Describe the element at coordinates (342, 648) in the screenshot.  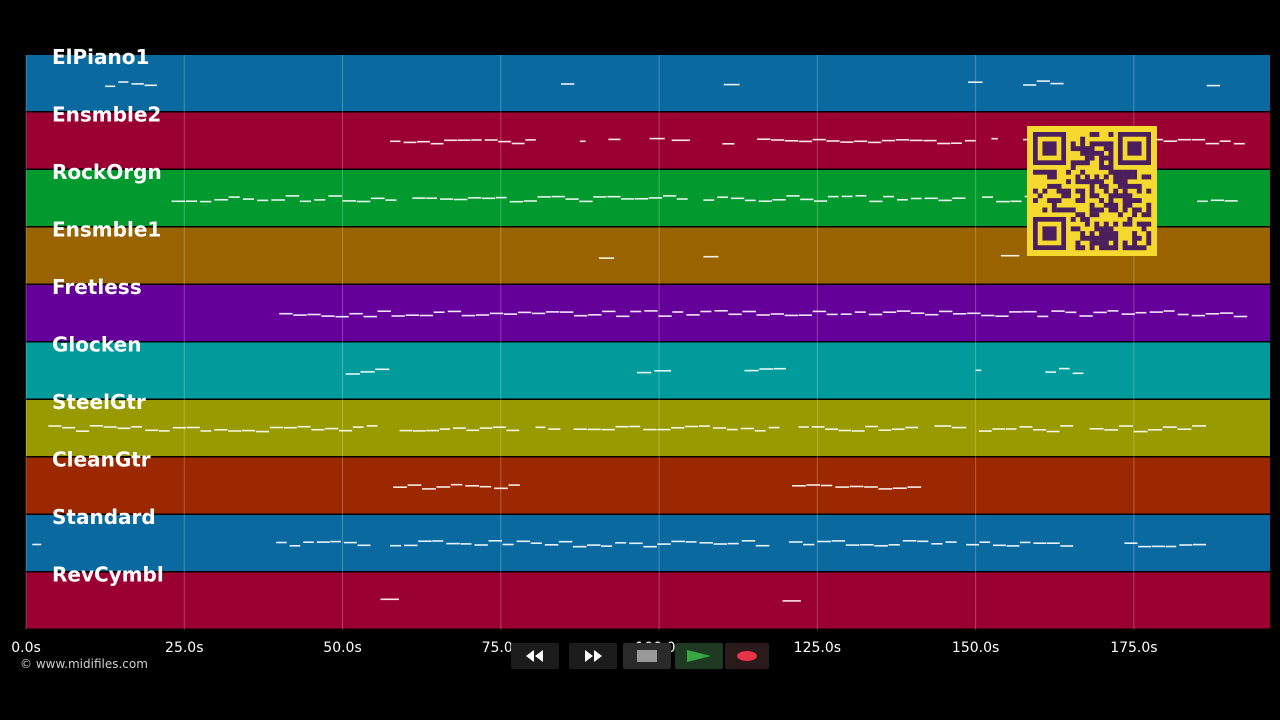
I see `x-tick-label: 50.0s` at that location.